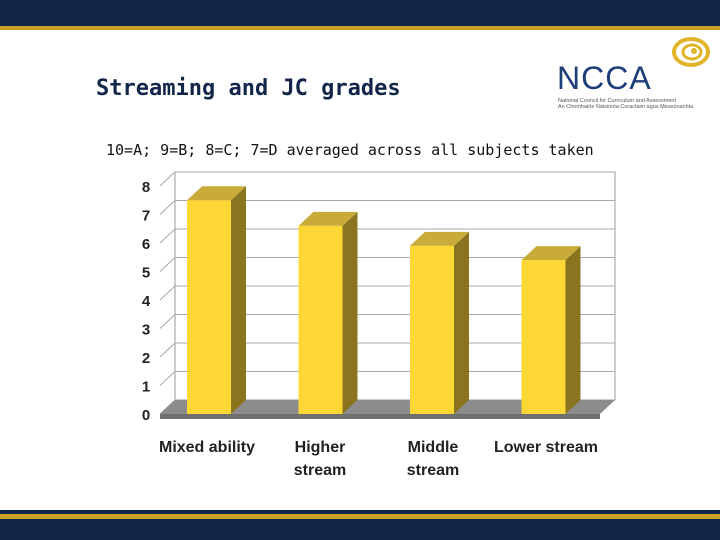 The image size is (720, 540). What do you see at coordinates (380, 416) in the screenshot?
I see `chart-floor-edge` at bounding box center [380, 416].